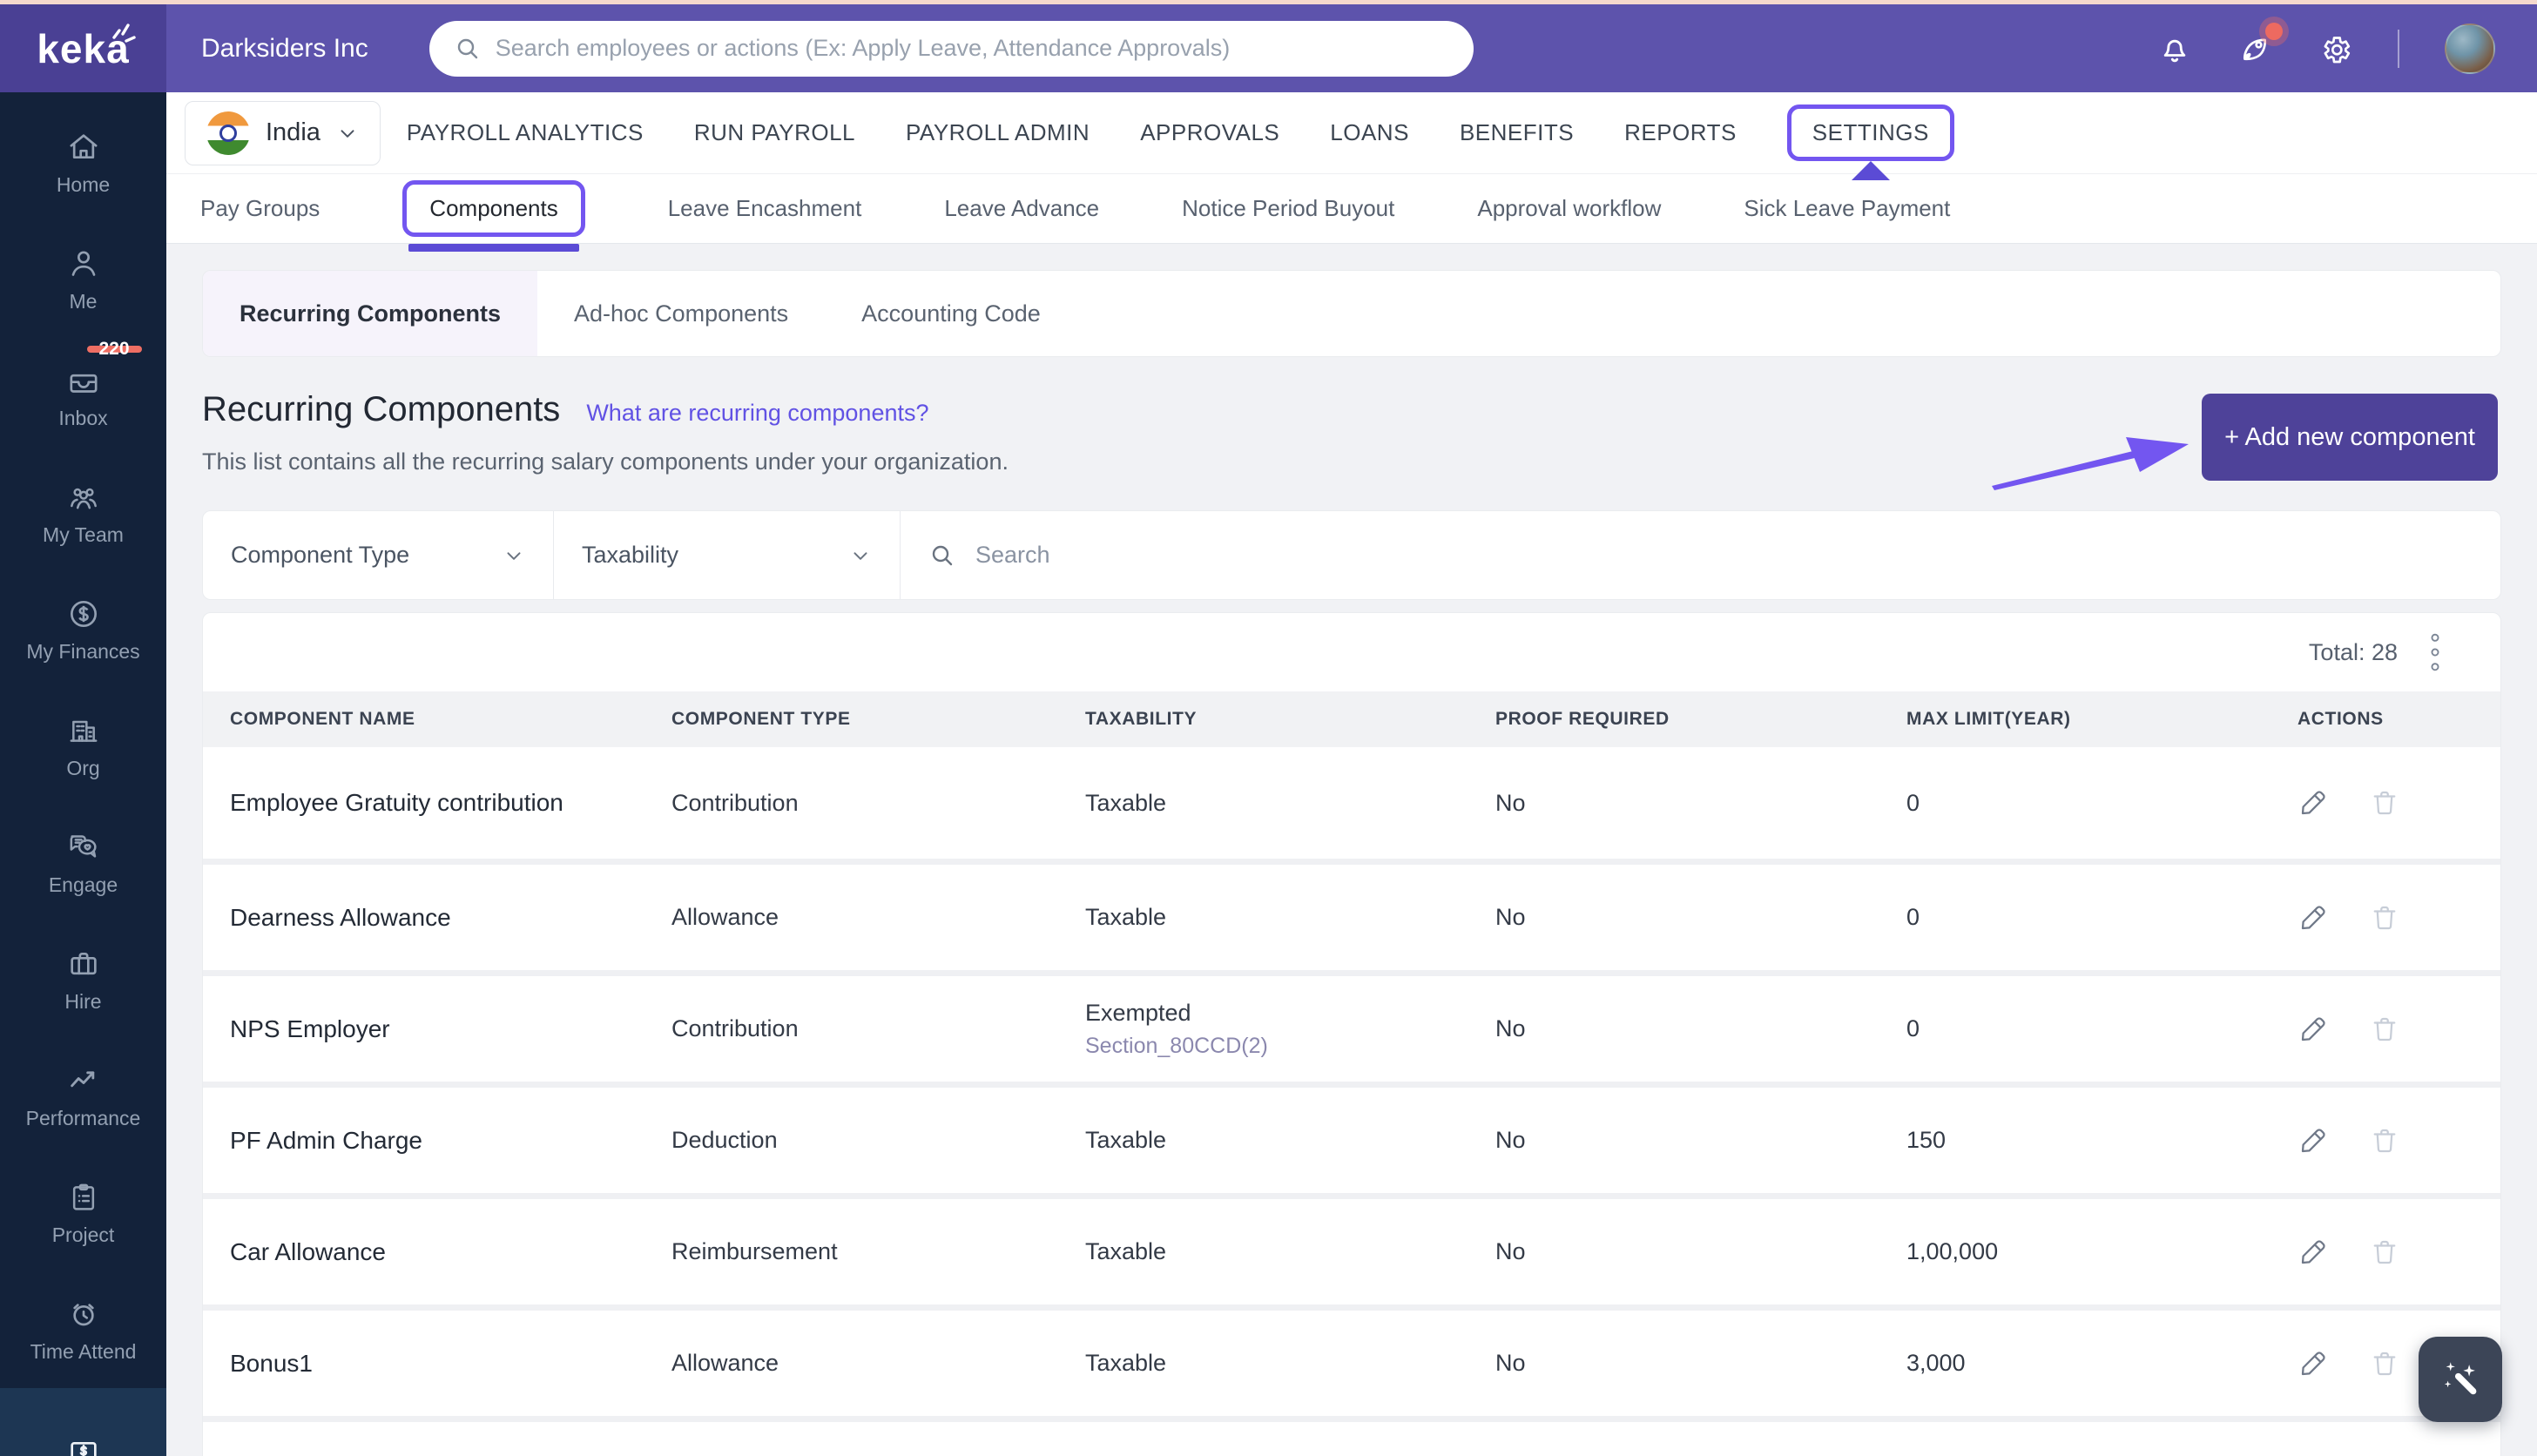 This screenshot has height=1456, width=2537. What do you see at coordinates (972, 48) in the screenshot?
I see `global-search-input` at bounding box center [972, 48].